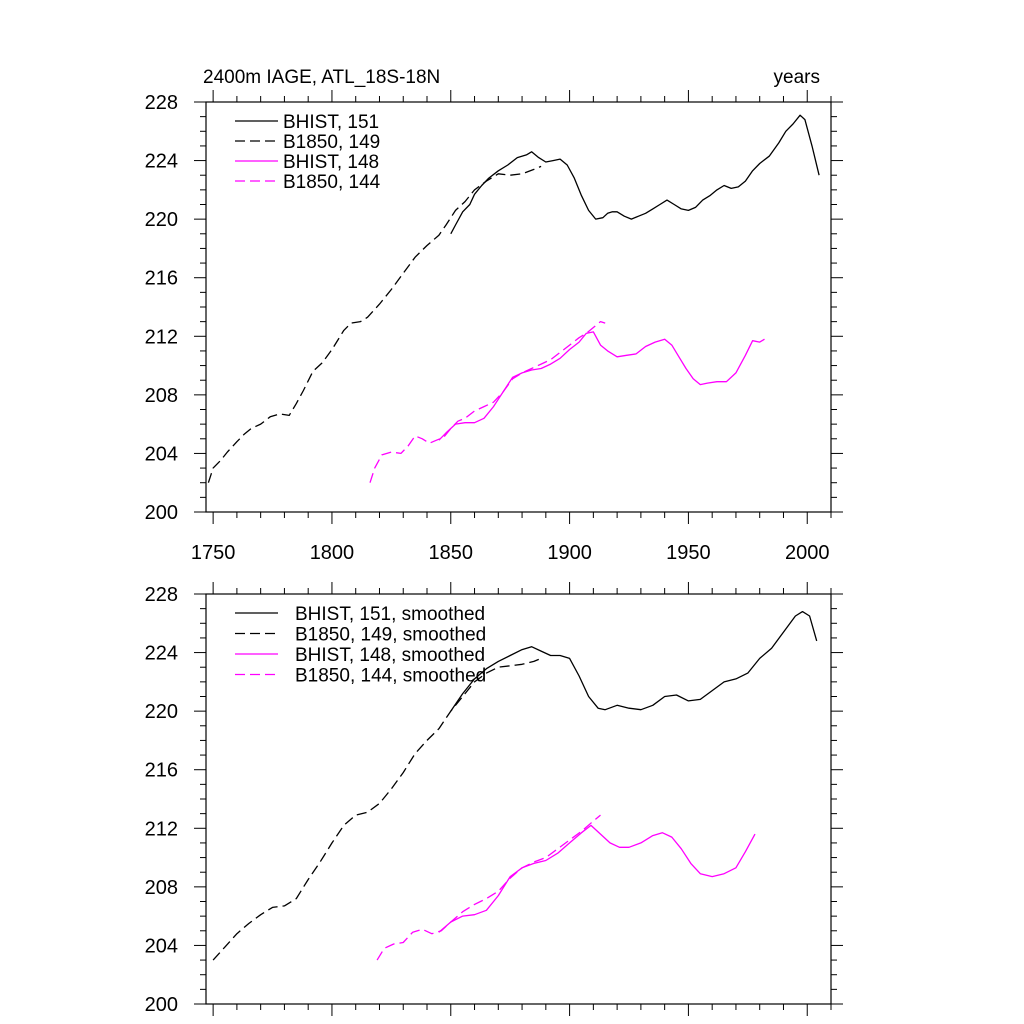 This screenshot has height=1024, width=1024. Describe the element at coordinates (390, 655) in the screenshot. I see `legend-label: BHIST, 148, smoothed` at that location.